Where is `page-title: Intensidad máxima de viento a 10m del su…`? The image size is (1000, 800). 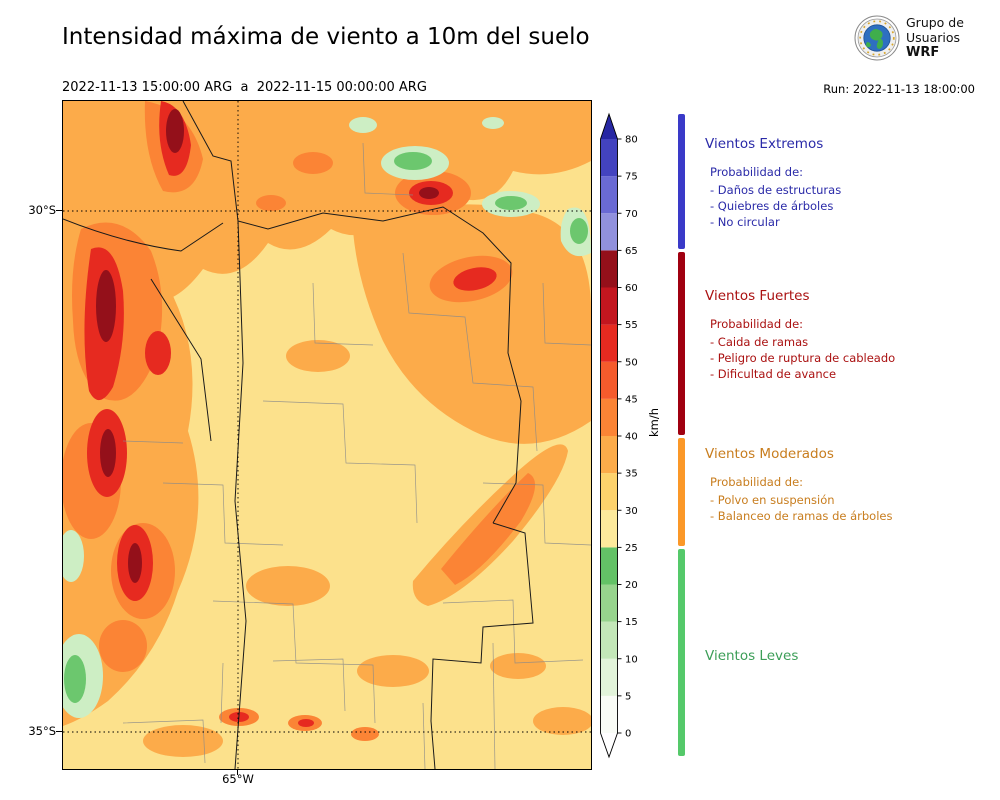
page-title: Intensidad máxima de viento a 10m del su… is located at coordinates (326, 37).